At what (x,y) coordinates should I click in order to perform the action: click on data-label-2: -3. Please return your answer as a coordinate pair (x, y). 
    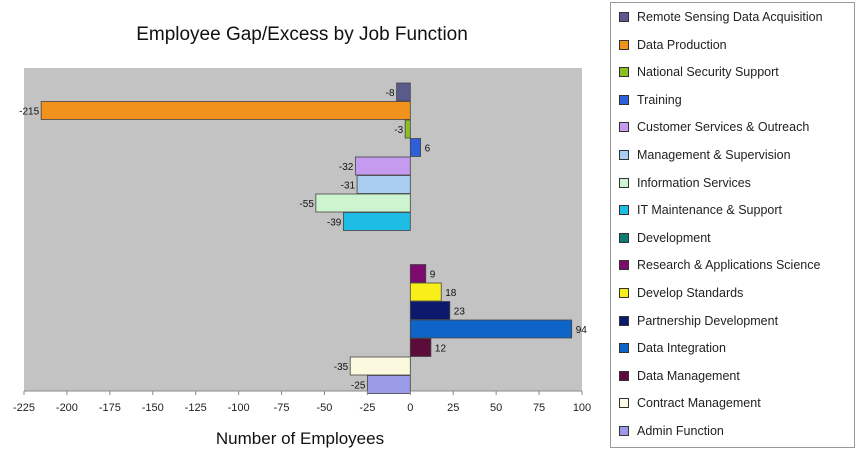
    Looking at the image, I should click on (398, 130).